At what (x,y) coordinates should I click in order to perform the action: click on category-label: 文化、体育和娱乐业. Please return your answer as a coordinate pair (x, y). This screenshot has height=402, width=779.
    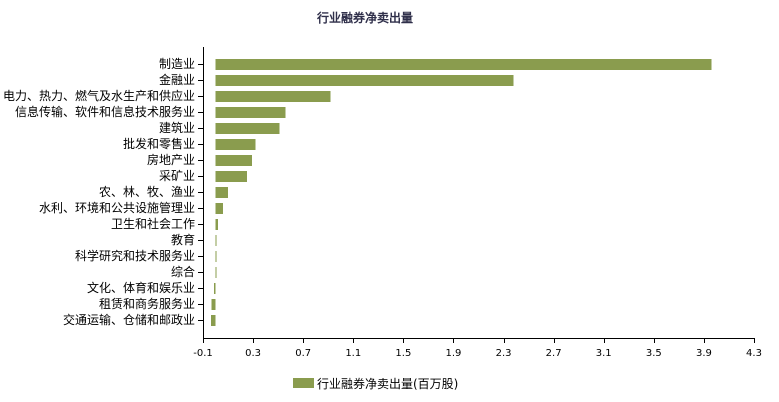
    Looking at the image, I should click on (141, 287).